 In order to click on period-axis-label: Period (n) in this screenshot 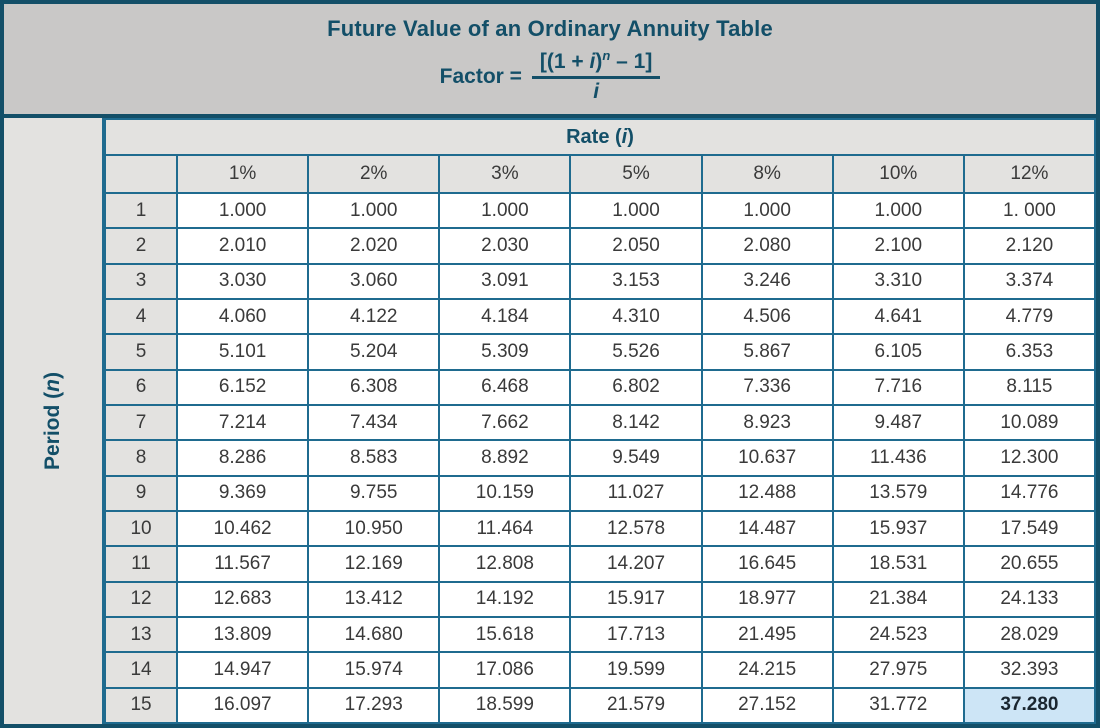, I will do `click(53, 421)`.